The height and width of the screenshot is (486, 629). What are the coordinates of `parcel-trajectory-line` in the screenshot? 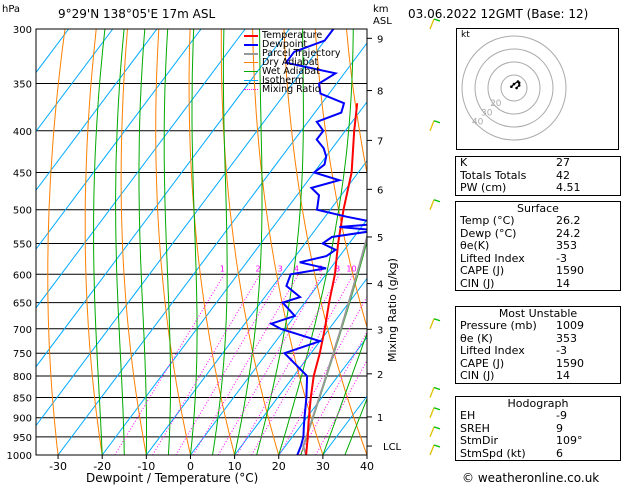 It's located at (334, 344).